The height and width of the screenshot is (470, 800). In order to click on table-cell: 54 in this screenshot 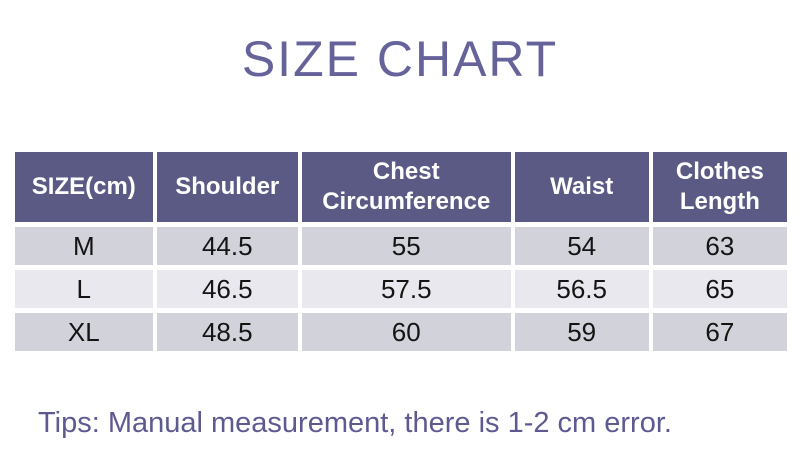, I will do `click(581, 246)`.